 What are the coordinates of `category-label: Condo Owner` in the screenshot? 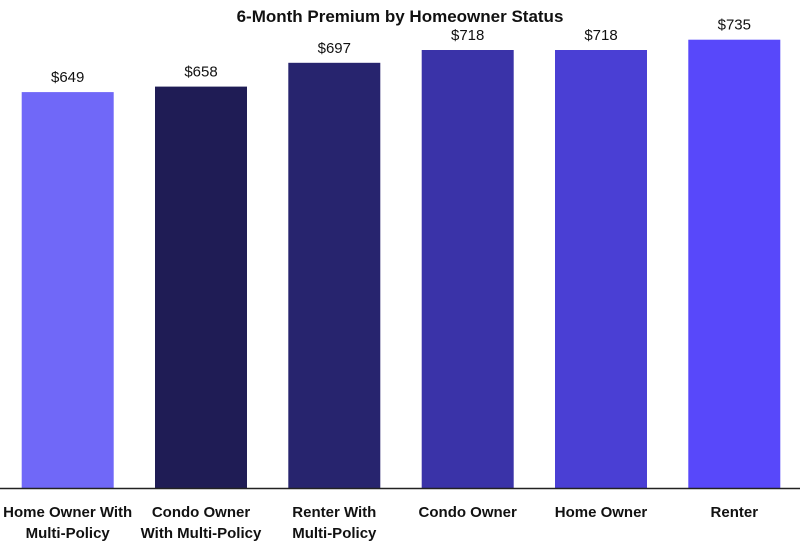 It's located at (468, 512).